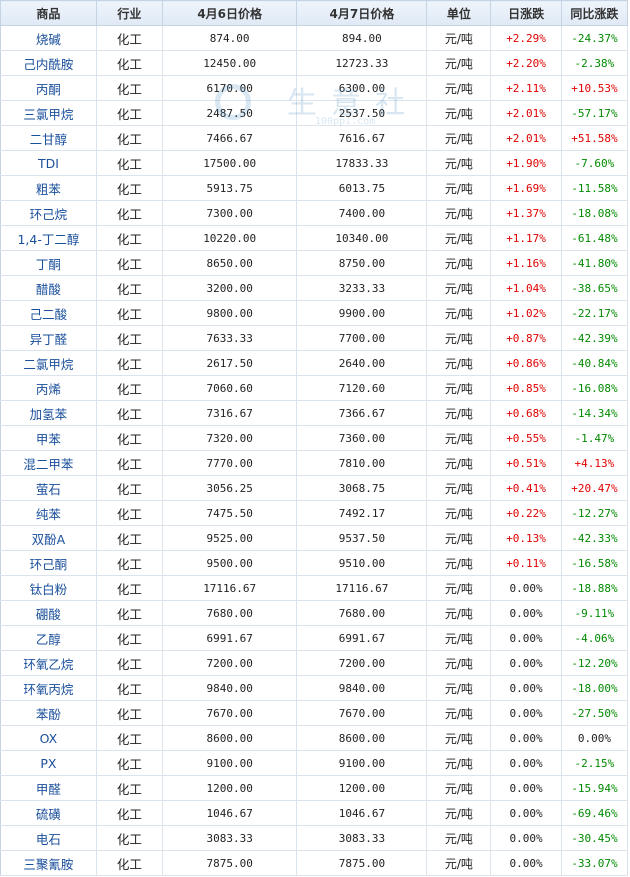 Image resolution: width=630 pixels, height=877 pixels. Describe the element at coordinates (48, 438) in the screenshot. I see `commodity-name-link: 甲苯` at that location.